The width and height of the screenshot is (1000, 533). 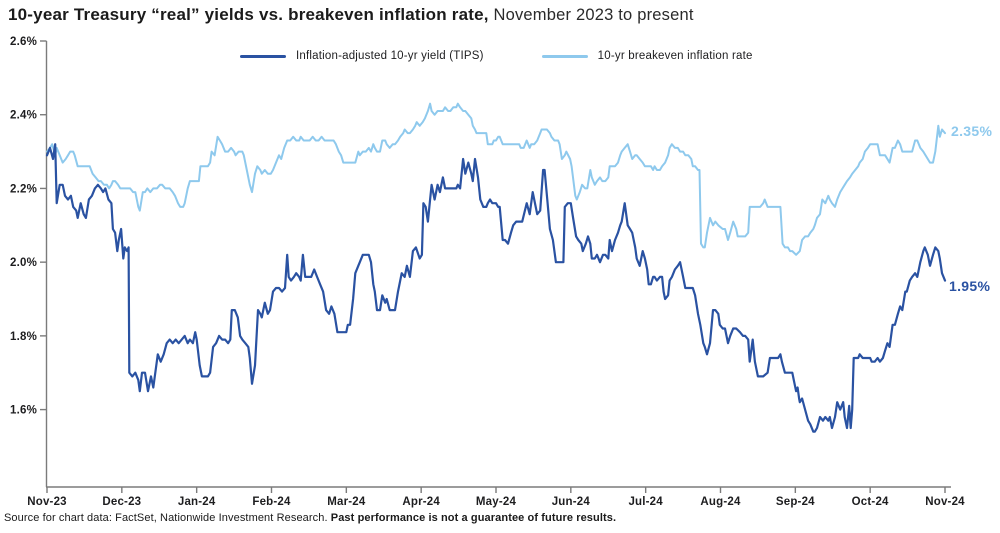 What do you see at coordinates (121, 502) in the screenshot?
I see `x-tick-label: Dec-23` at bounding box center [121, 502].